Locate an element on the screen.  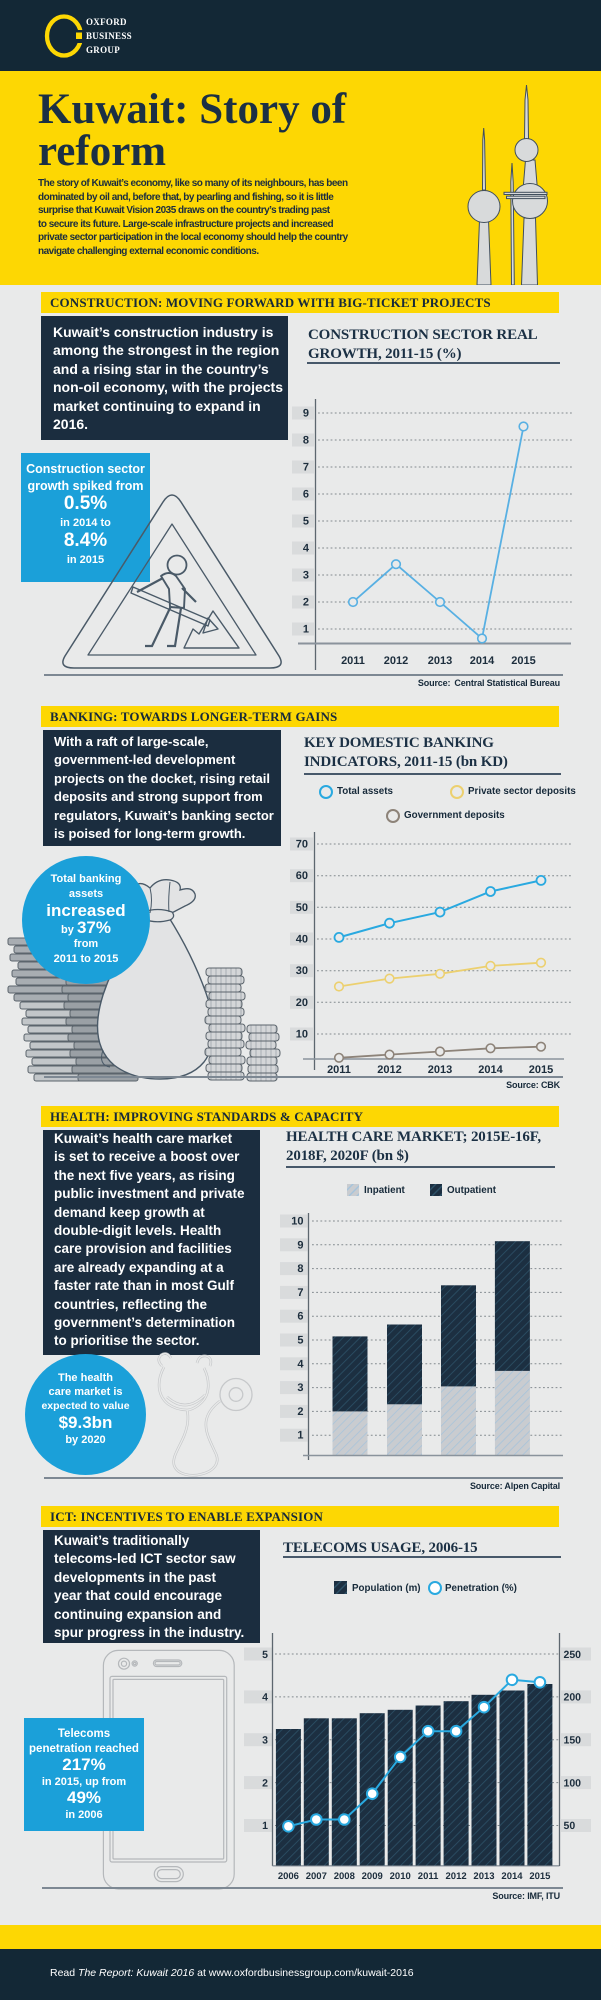
svg-text: 20 is located at coordinates (302, 1003).